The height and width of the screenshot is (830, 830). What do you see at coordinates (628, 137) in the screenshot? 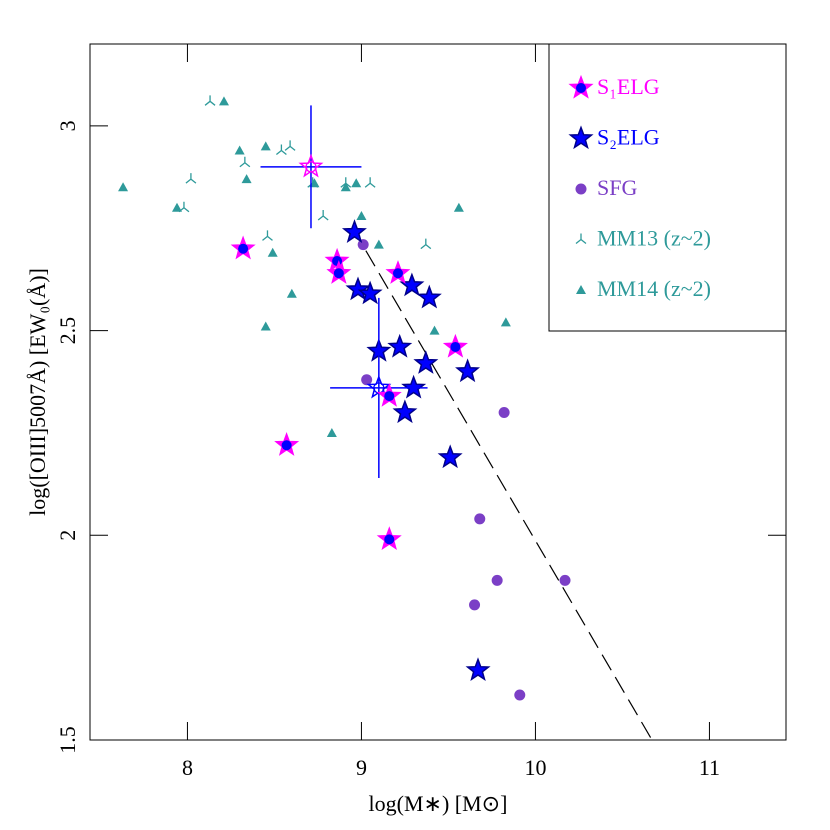
I see `legend-label: S₂ELG` at bounding box center [628, 137].